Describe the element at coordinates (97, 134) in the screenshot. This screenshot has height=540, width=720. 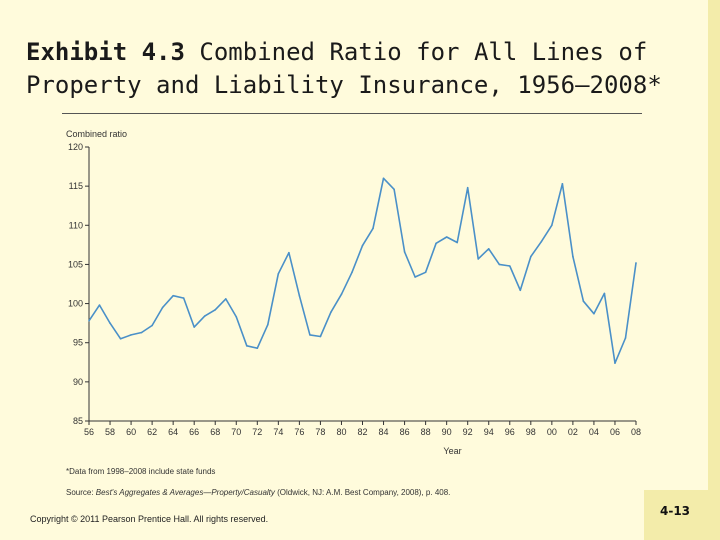
I see `y-axis-label: Combined ratio` at that location.